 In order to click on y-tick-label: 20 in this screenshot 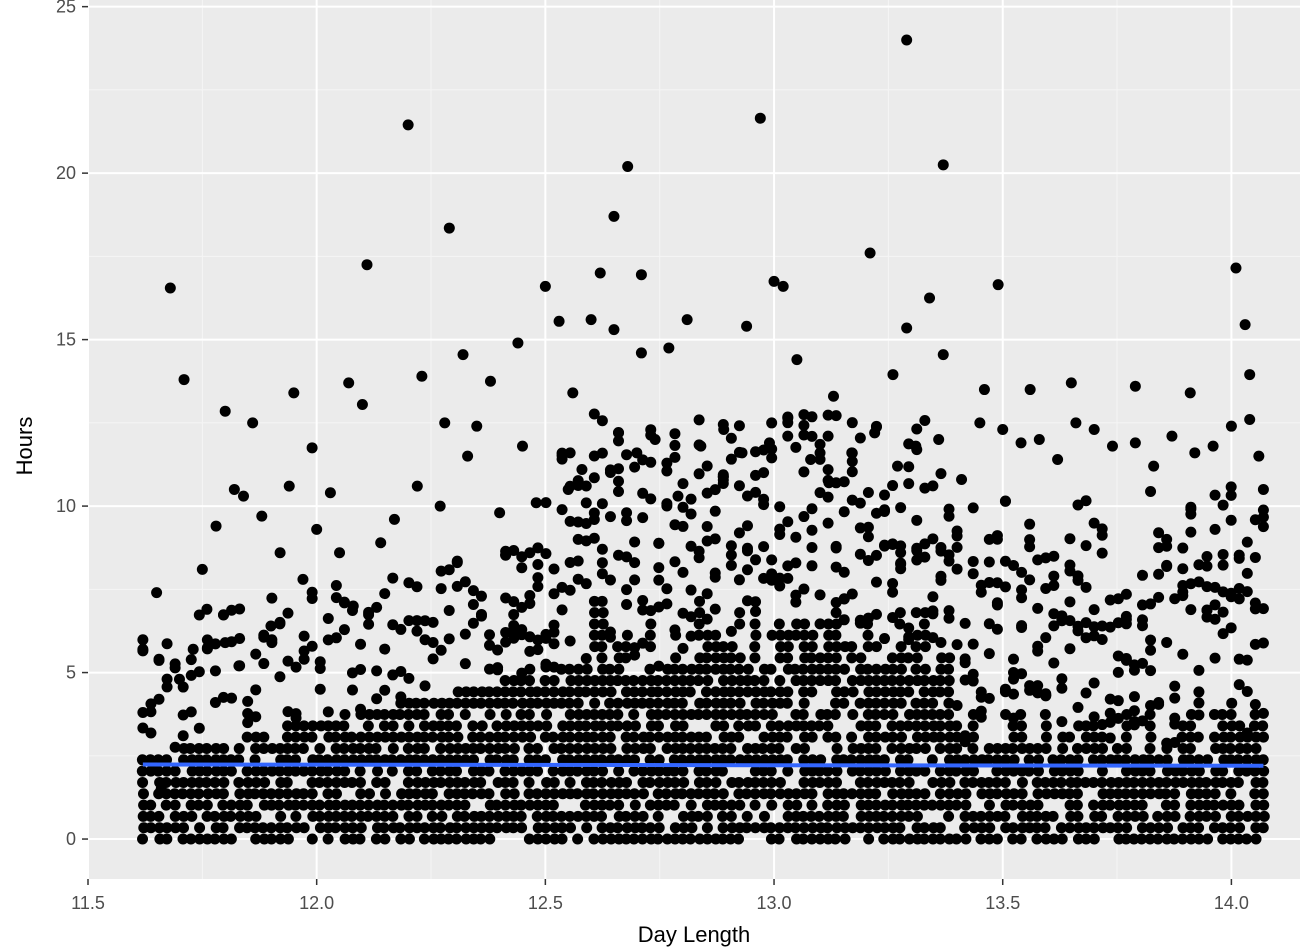, I will do `click(66, 173)`.